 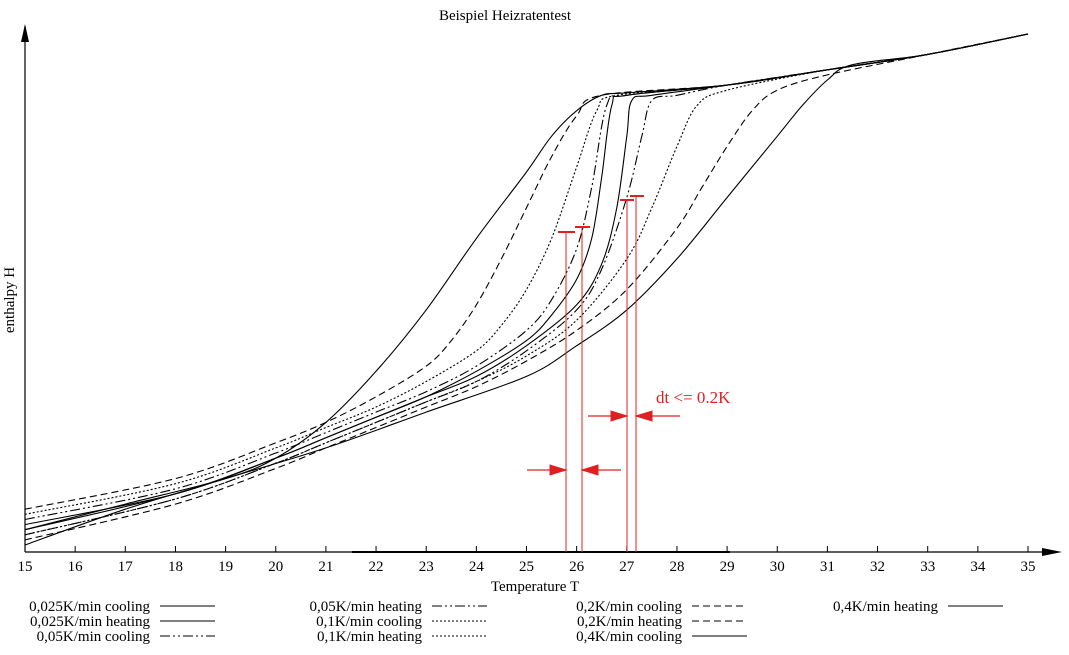 I want to click on x-tick-label: 31, so click(x=827, y=567).